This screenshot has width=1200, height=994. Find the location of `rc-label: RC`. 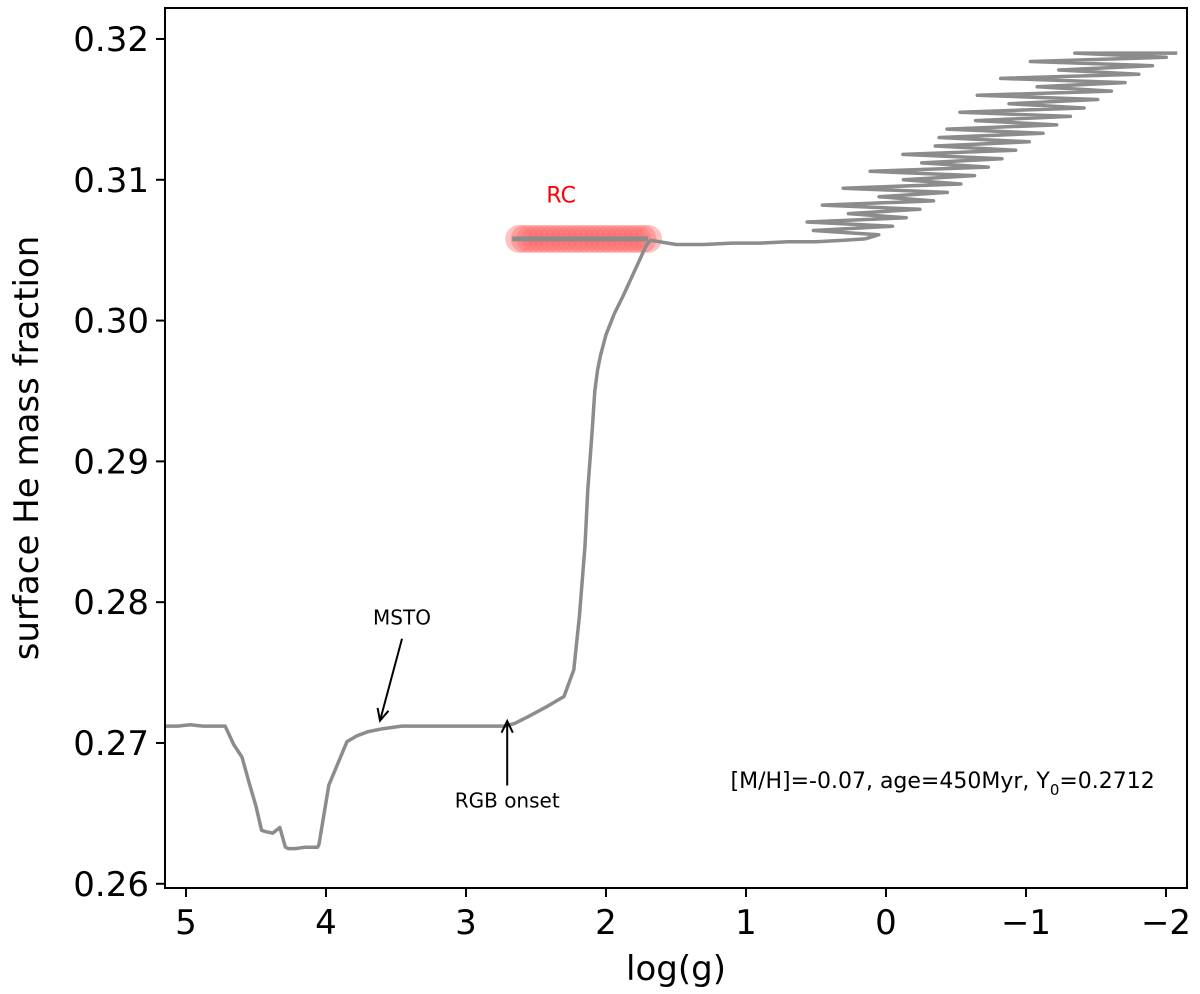

rc-label: RC is located at coordinates (561, 195).